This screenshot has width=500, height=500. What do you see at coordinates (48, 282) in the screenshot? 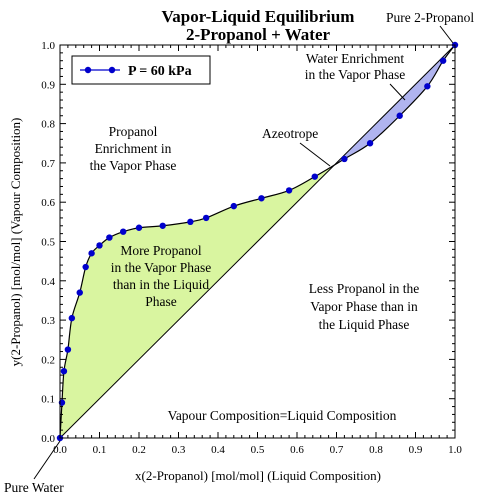
I see `y-tick-label: 0.4` at bounding box center [48, 282].